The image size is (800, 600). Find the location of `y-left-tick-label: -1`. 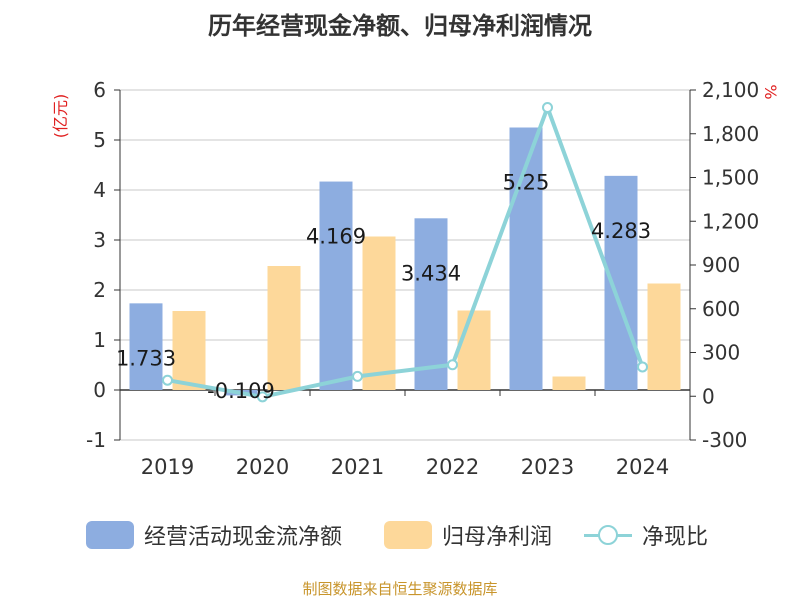

y-left-tick-label: -1 is located at coordinates (96, 440).